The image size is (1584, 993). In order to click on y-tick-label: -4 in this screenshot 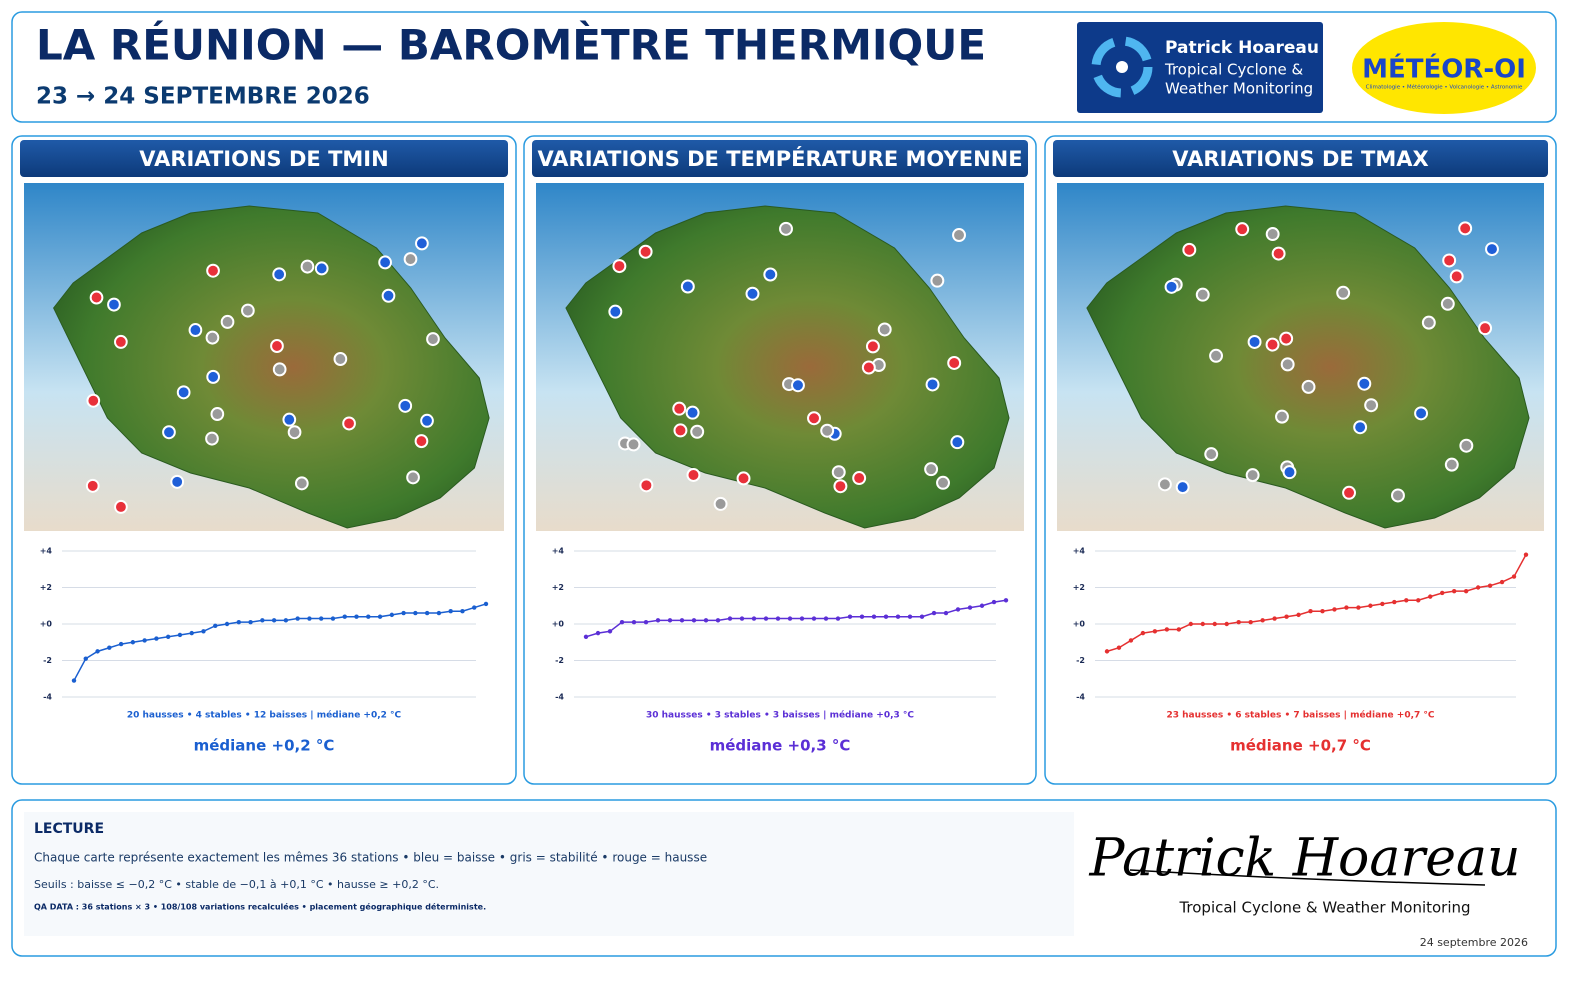, I will do `click(1080, 697)`.